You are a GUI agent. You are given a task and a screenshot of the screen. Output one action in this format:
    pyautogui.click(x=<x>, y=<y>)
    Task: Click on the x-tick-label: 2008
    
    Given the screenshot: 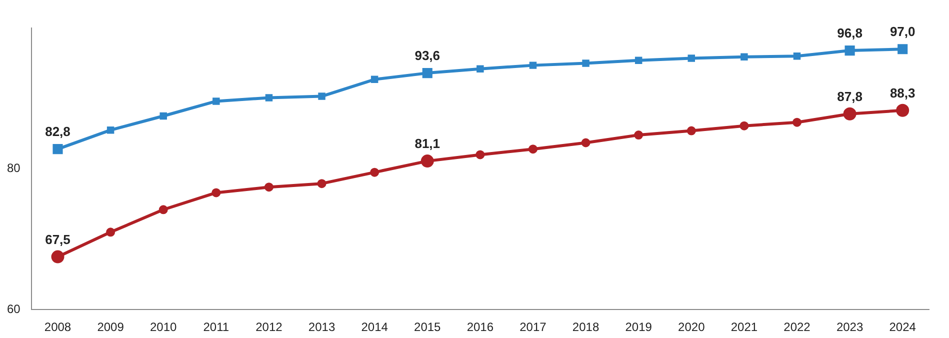 What is the action you would take?
    pyautogui.click(x=58, y=327)
    